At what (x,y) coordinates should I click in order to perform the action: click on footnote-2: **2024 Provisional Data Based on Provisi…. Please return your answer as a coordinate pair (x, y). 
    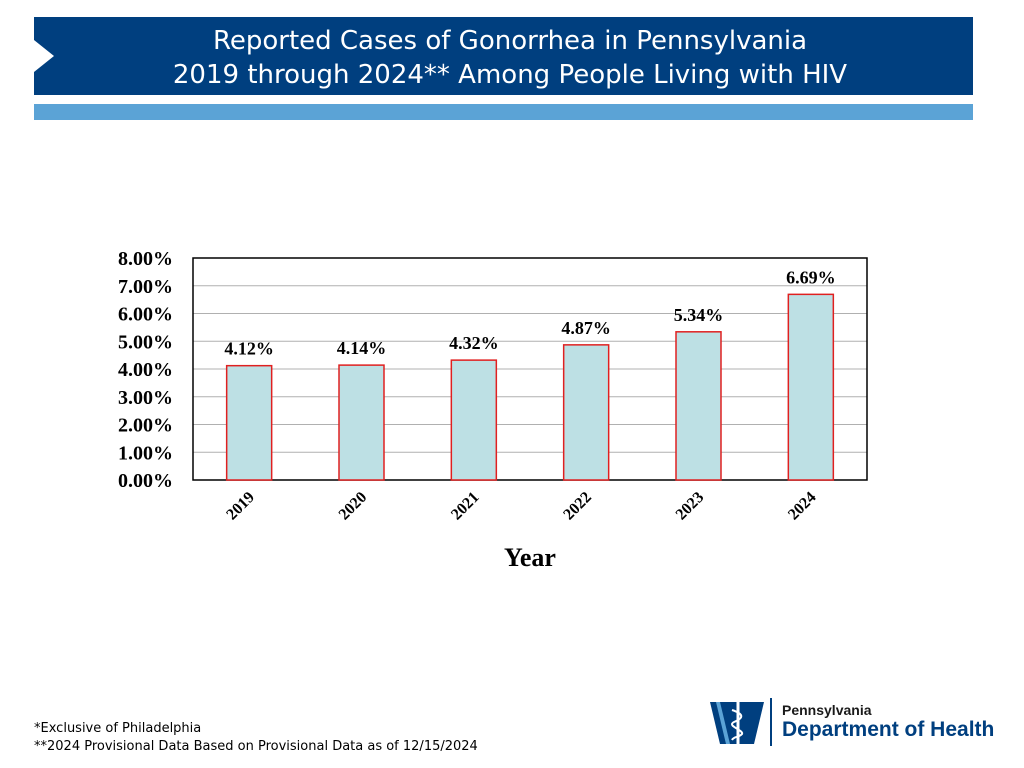
    Looking at the image, I should click on (256, 746).